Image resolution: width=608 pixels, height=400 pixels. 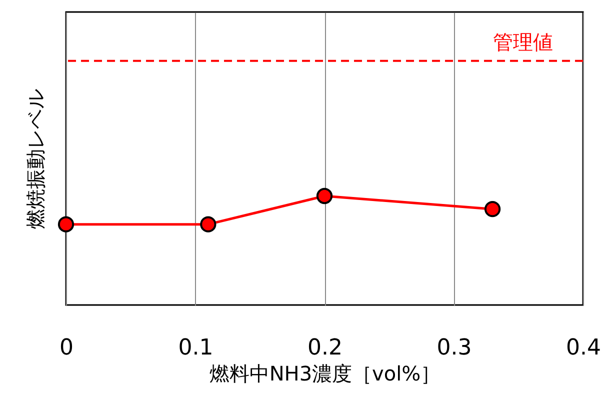 What do you see at coordinates (196, 348) in the screenshot?
I see `x-tick-label: 0.1` at bounding box center [196, 348].